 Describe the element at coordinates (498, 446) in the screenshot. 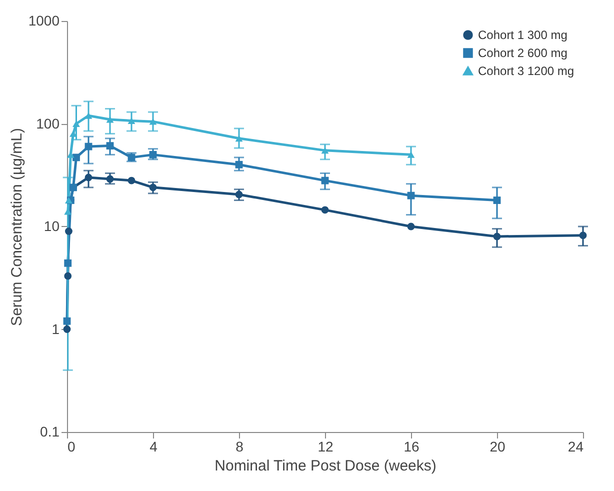

I see `x-tick-label: 20` at that location.